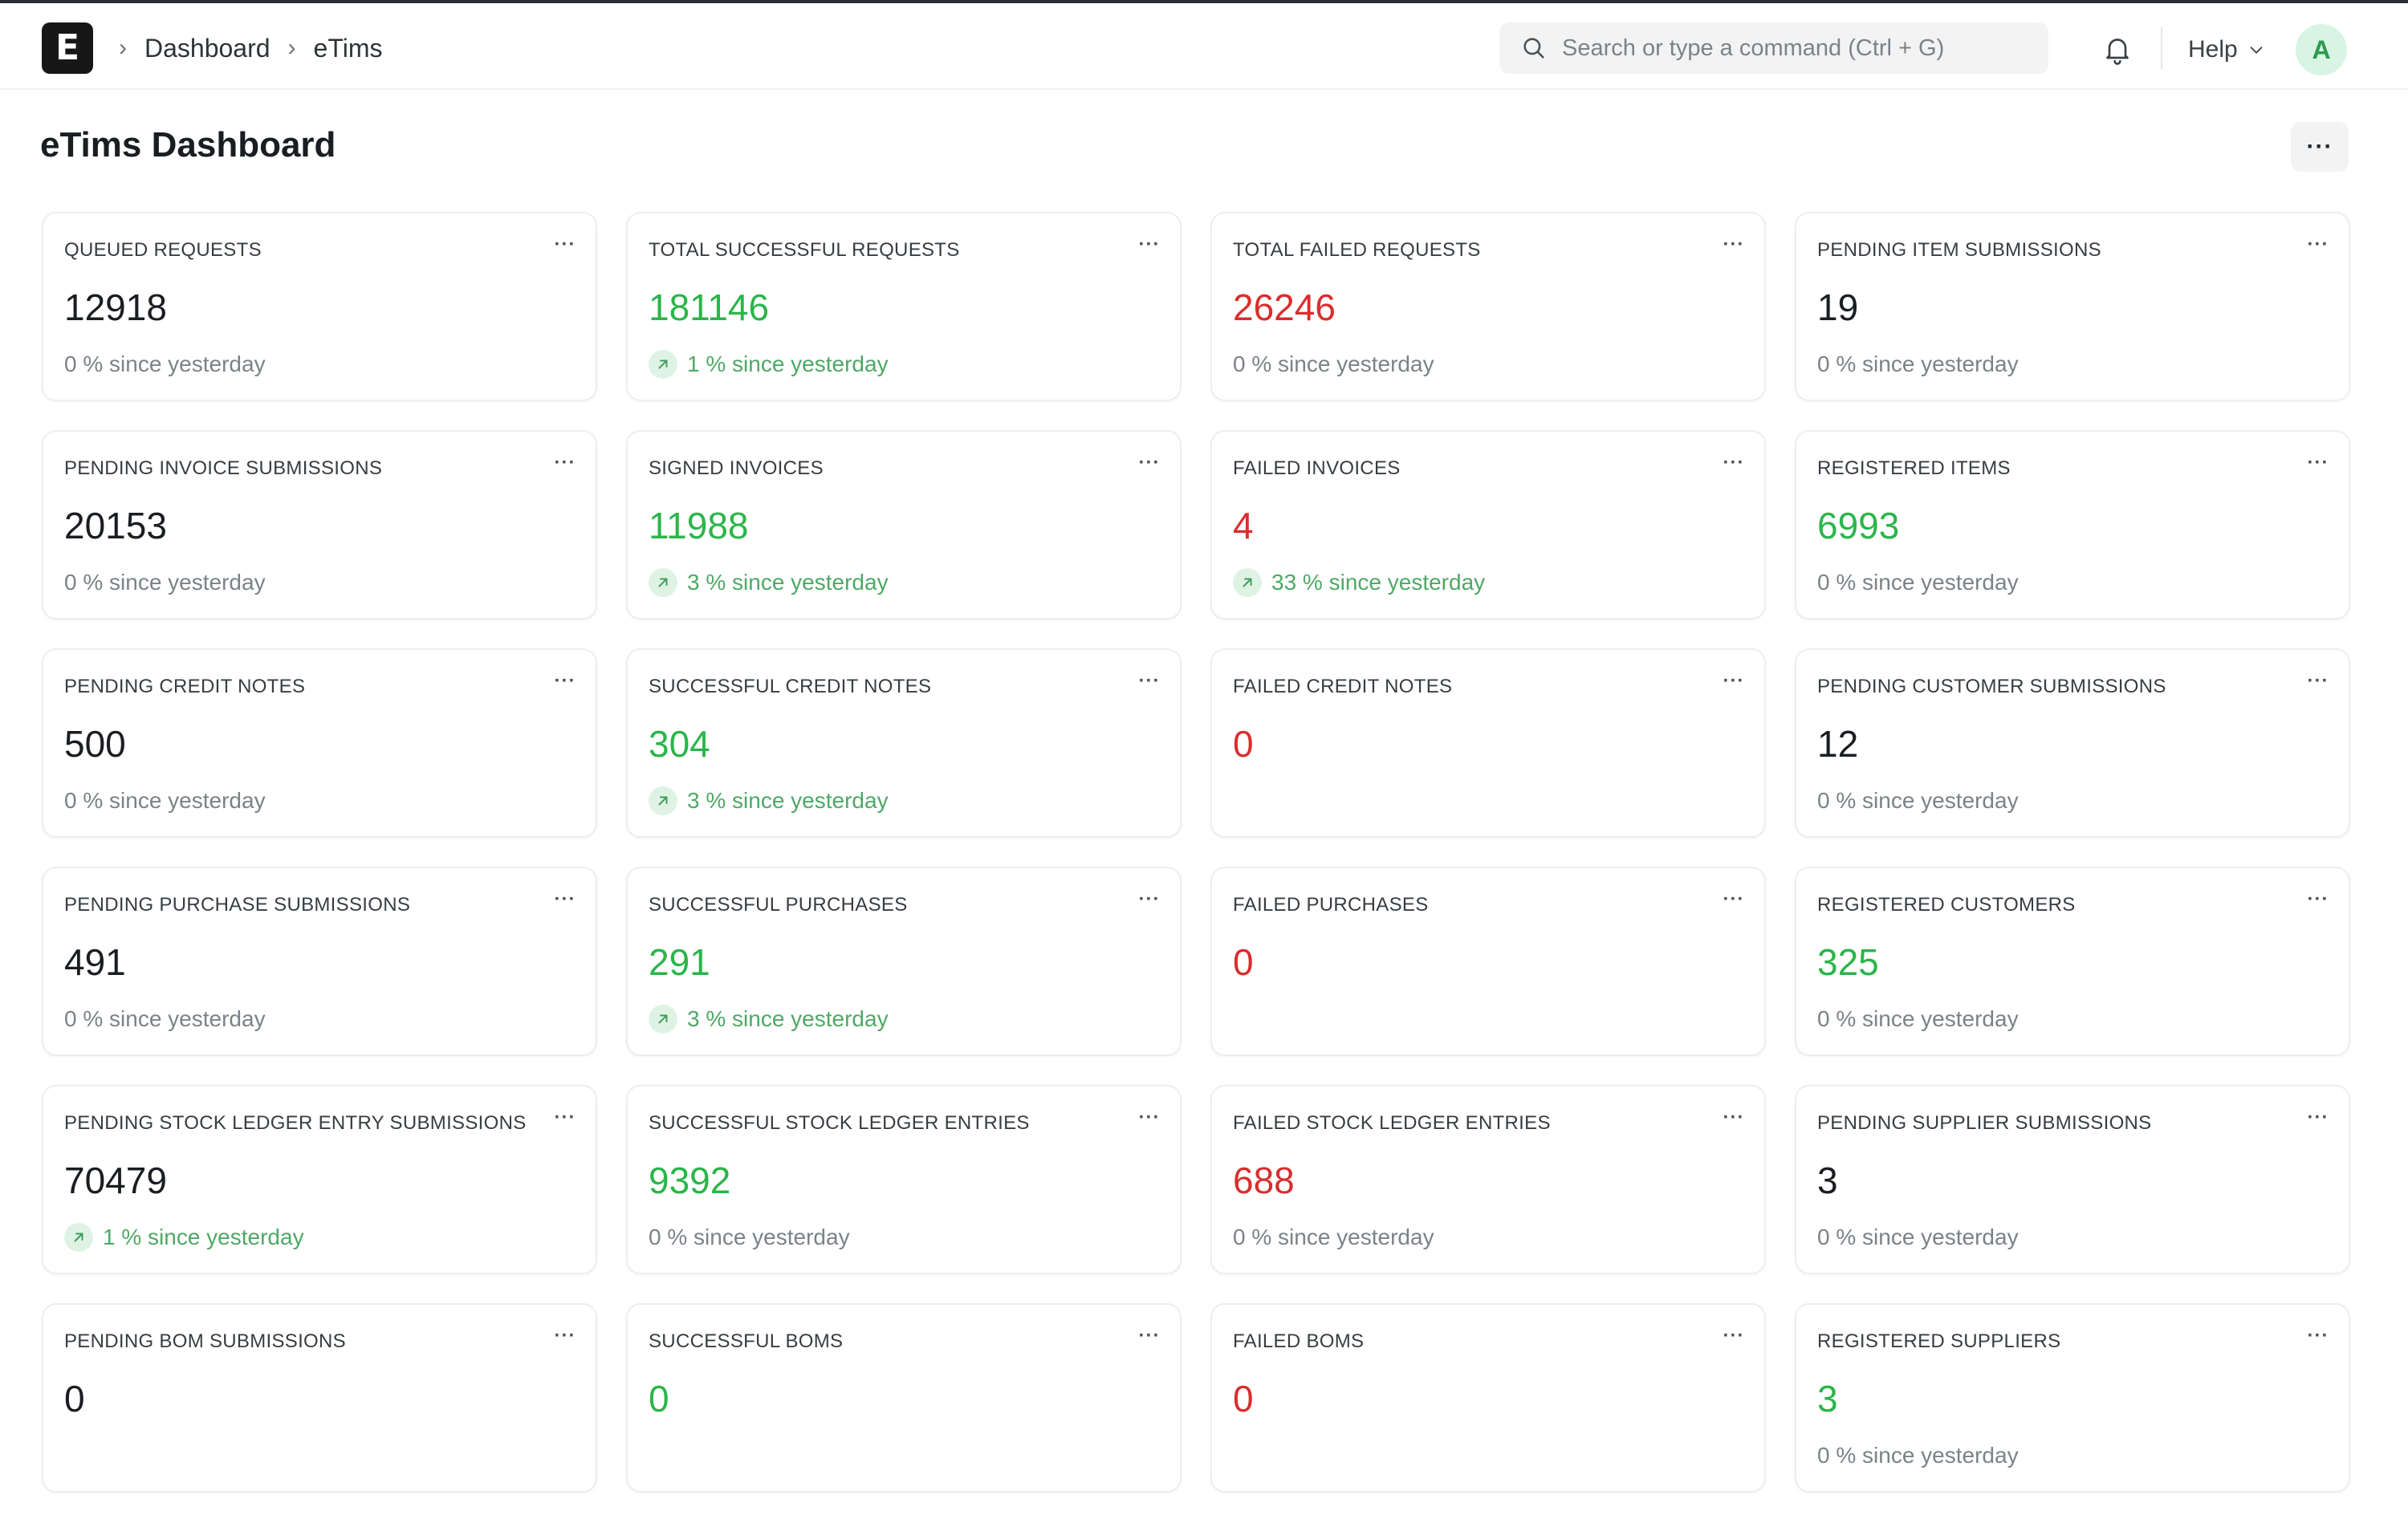  I want to click on card-title: PENDING INVOICE SUBMISSIONS, so click(223, 468).